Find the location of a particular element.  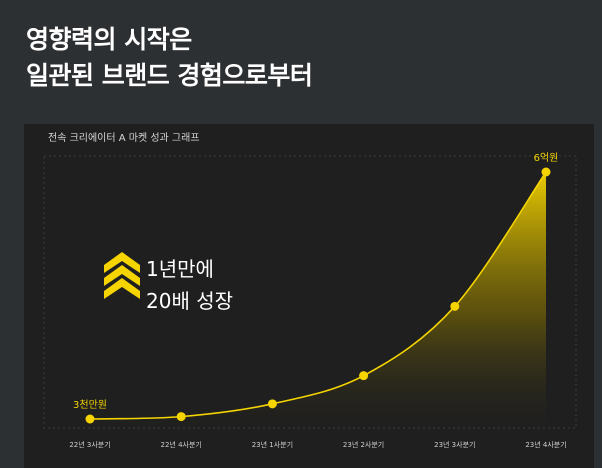

double-chevron-up-icon is located at coordinates (122, 275).